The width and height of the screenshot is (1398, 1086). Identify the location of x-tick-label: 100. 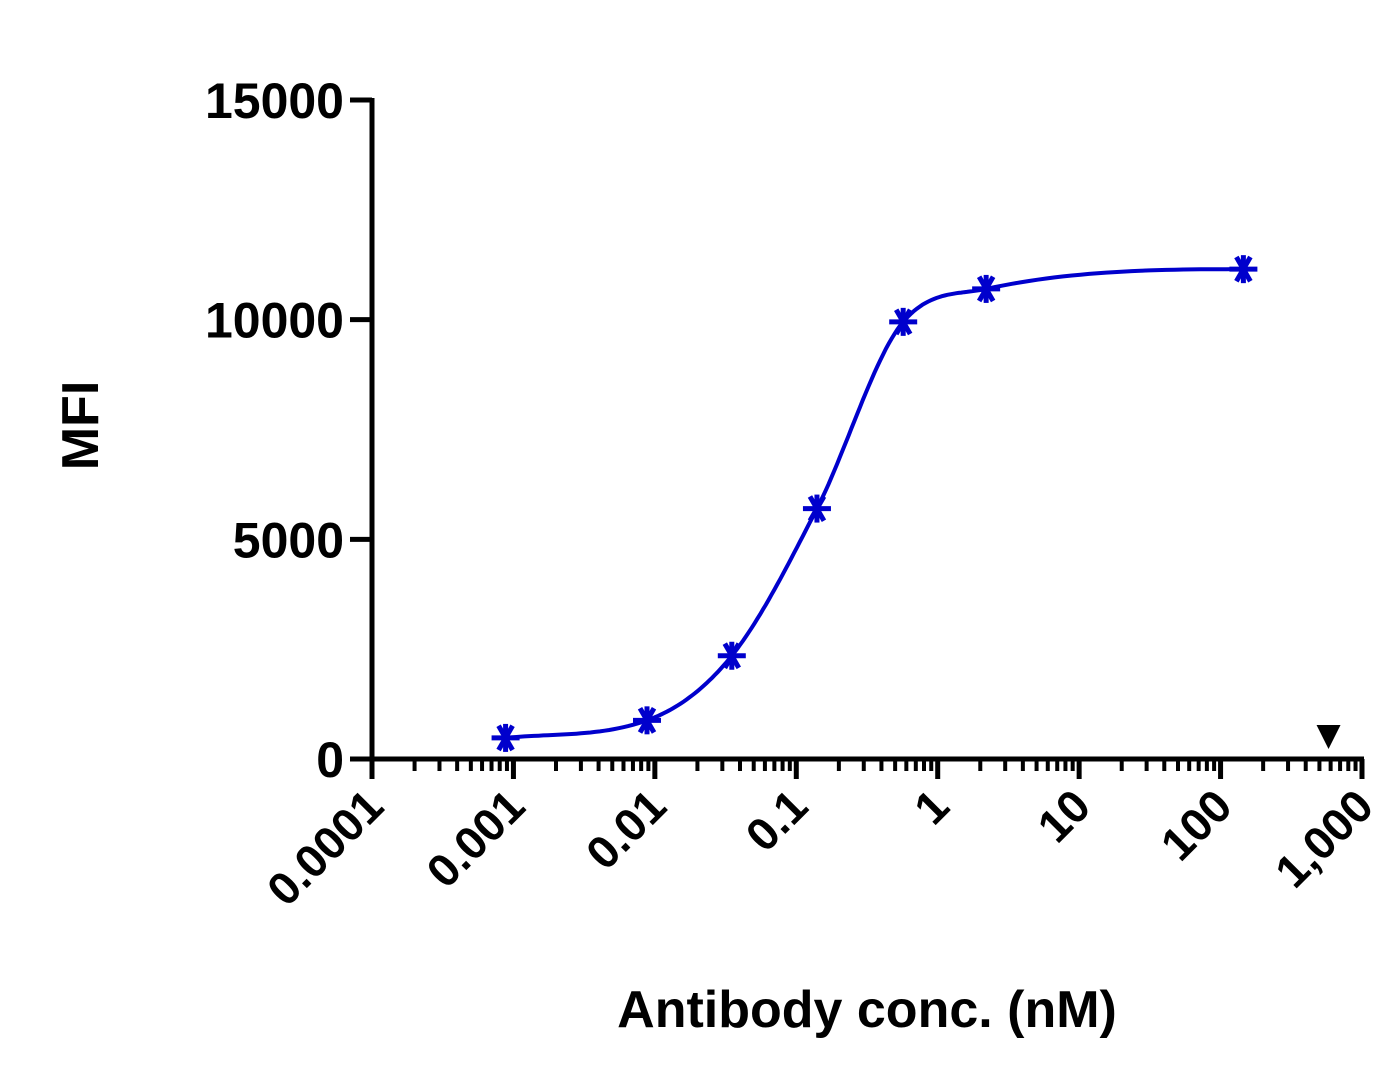
(1196, 824).